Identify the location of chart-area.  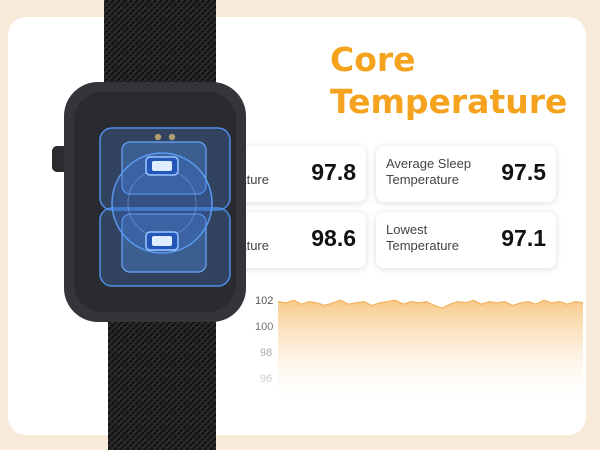
(430, 350).